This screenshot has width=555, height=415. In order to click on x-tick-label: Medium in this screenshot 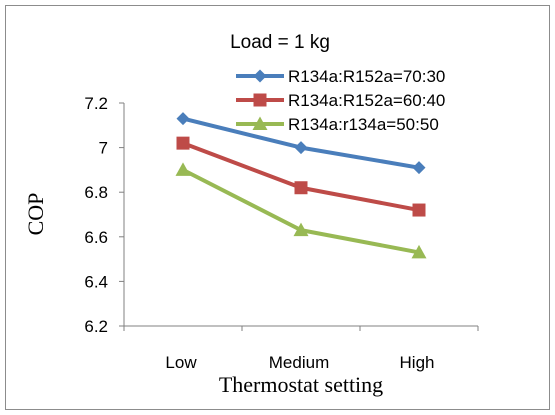, I will do `click(299, 362)`.